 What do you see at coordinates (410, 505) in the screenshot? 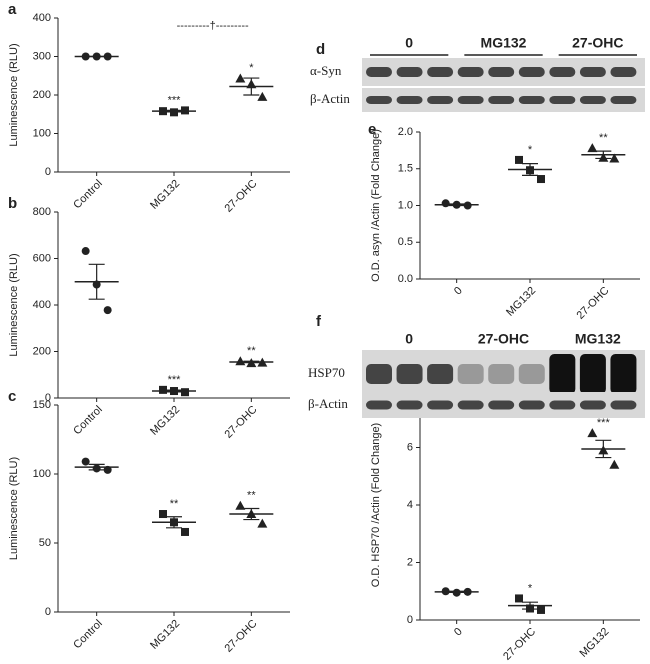
I see `y-tick-label: 4` at bounding box center [410, 505].